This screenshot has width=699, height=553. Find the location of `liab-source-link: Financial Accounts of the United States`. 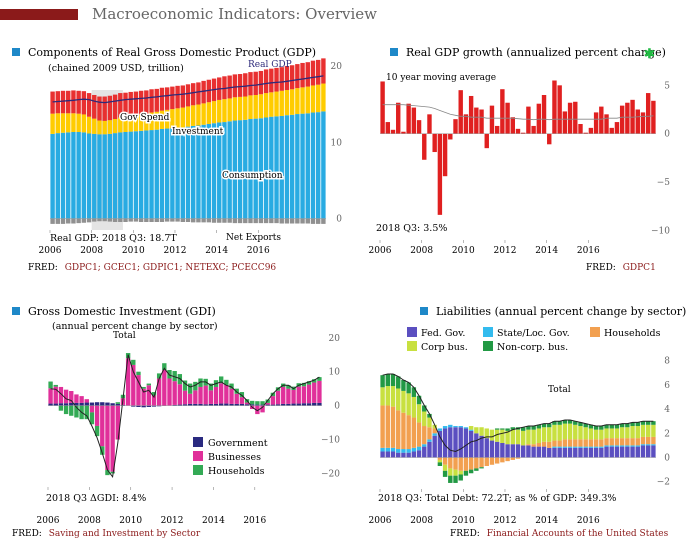

liab-source-link: Financial Accounts of the United States is located at coordinates (578, 534).